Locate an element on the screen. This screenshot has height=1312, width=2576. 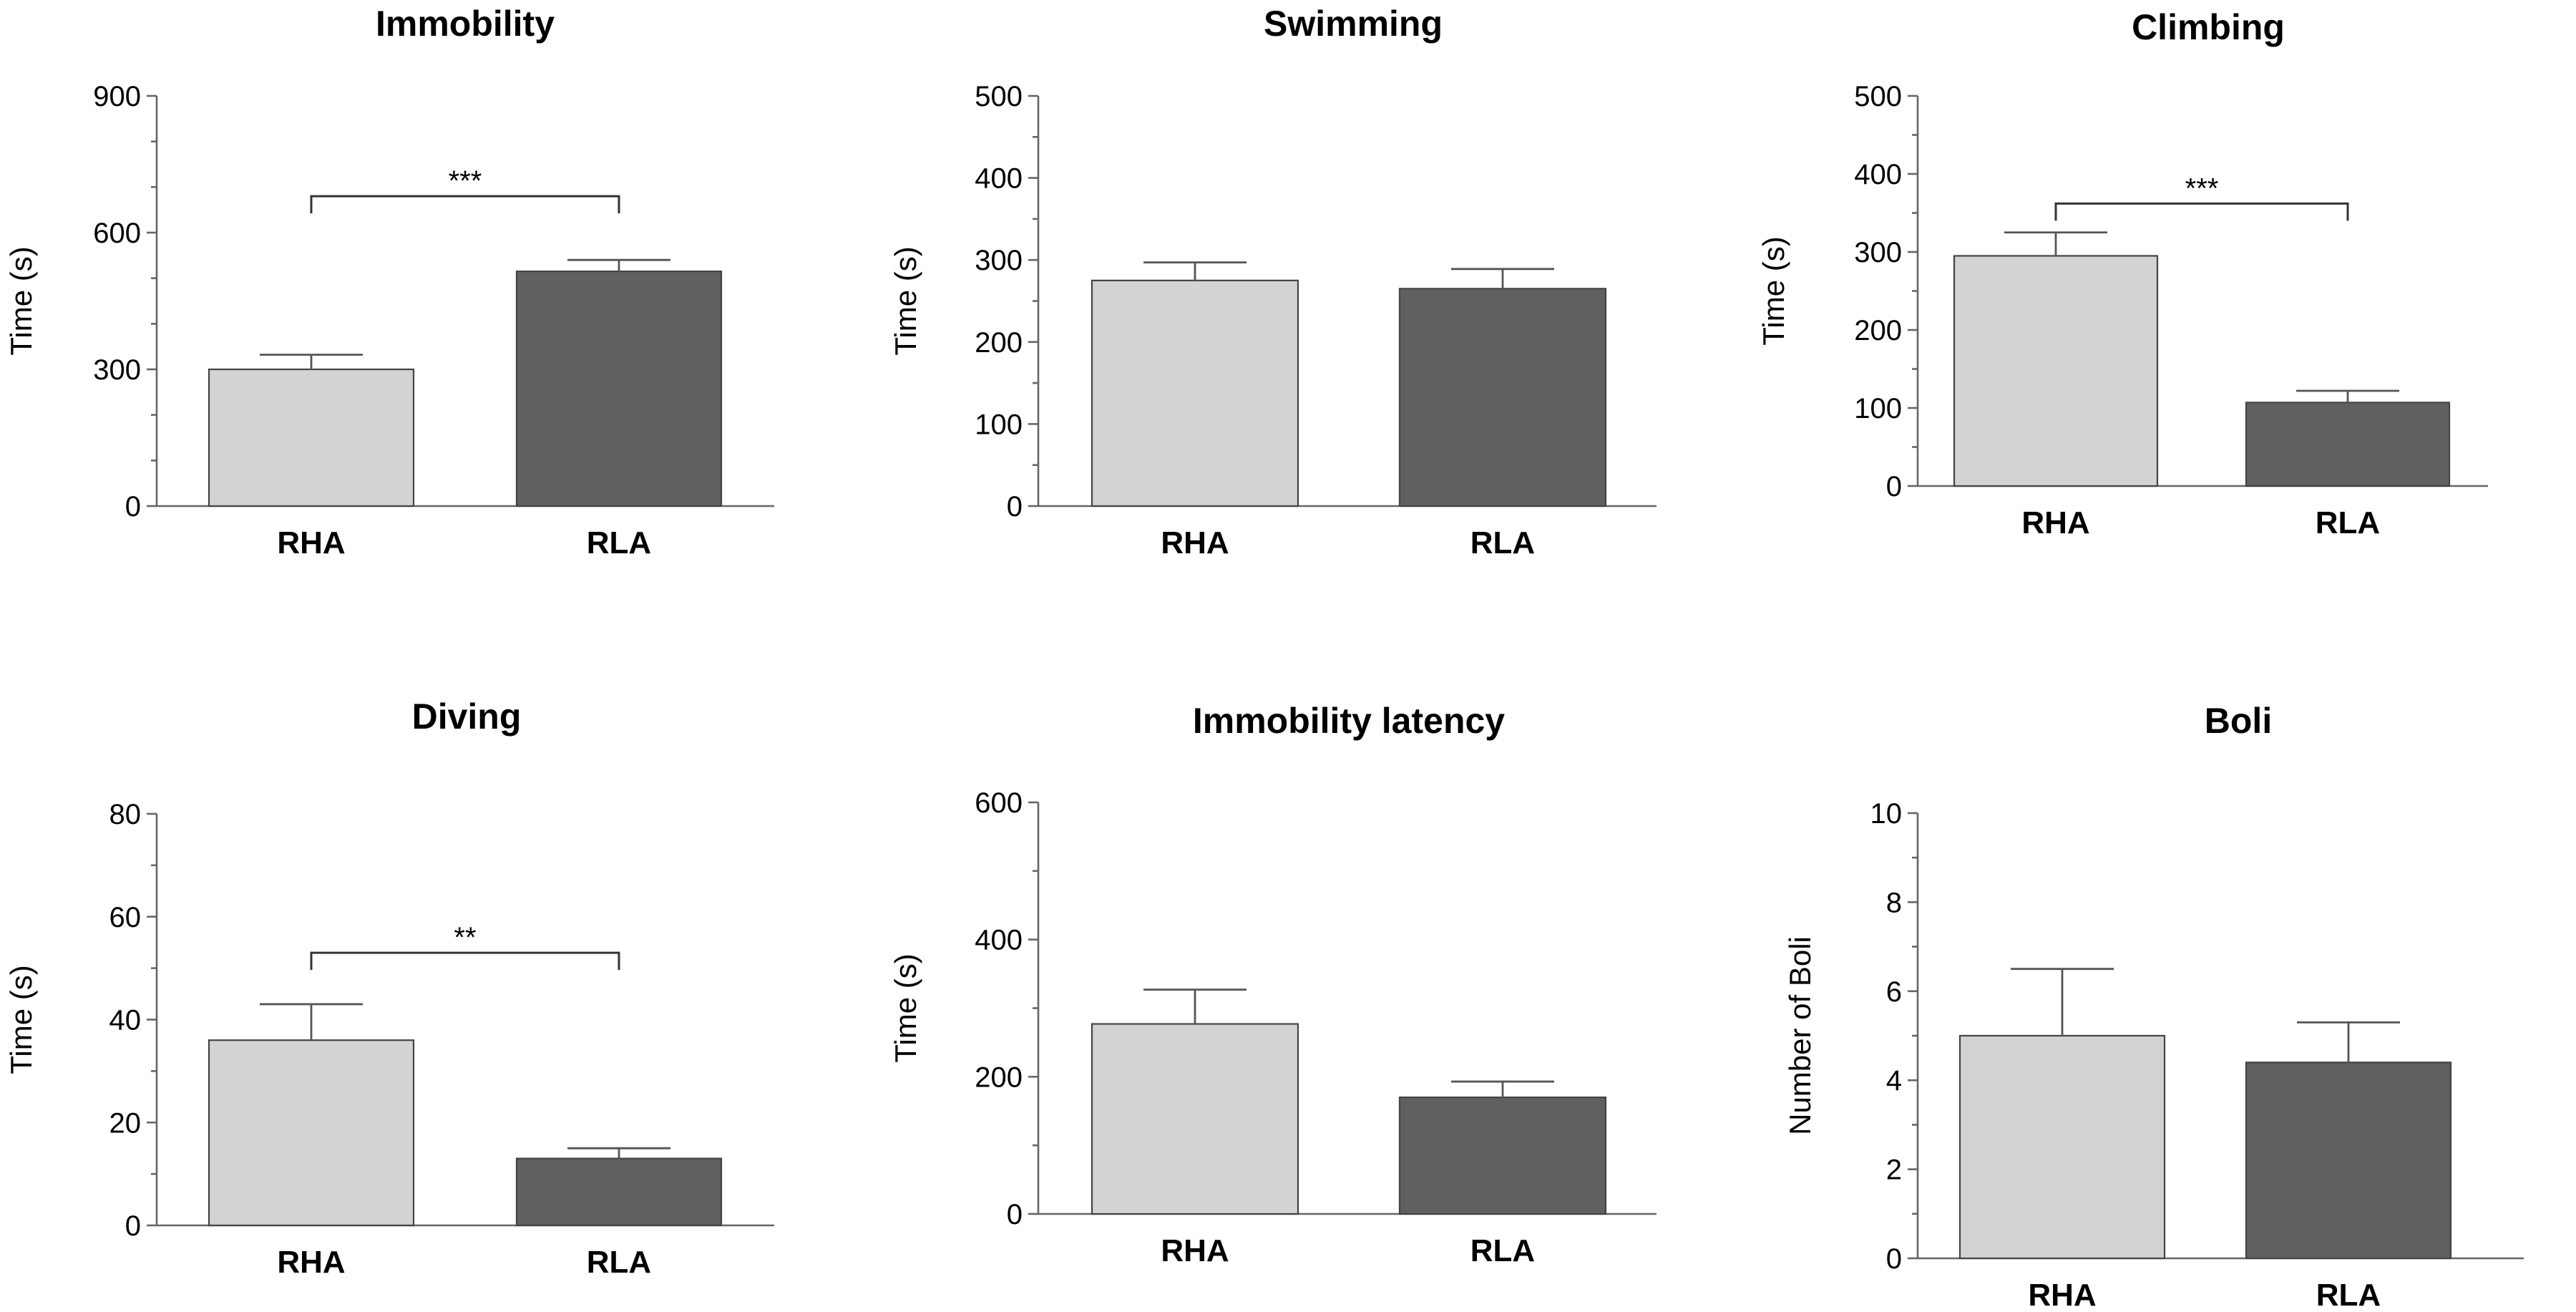
chart-title: Immobility is located at coordinates (465, 24).